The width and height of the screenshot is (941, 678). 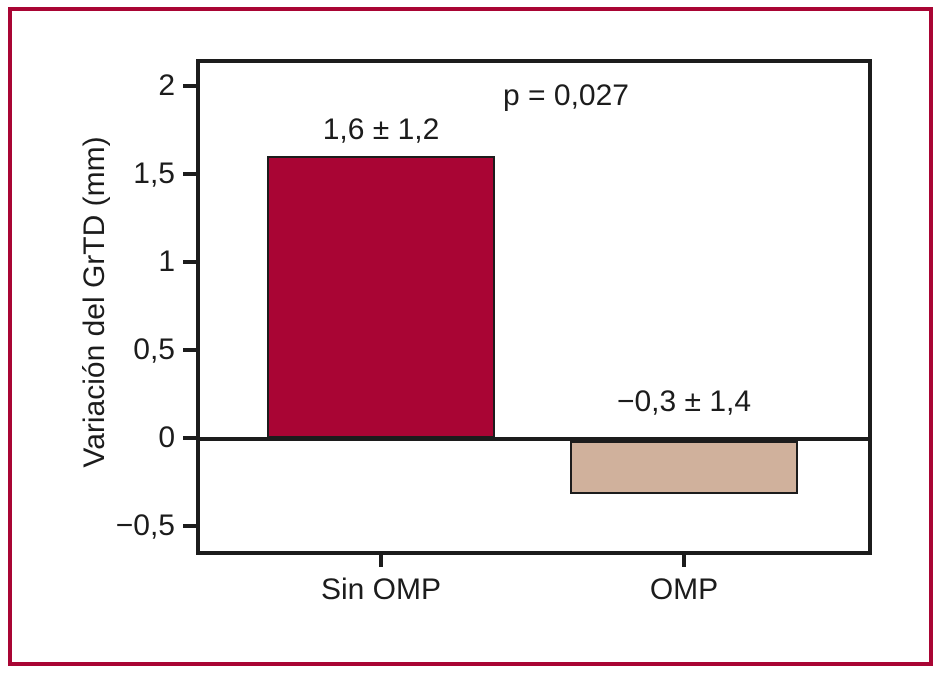 I want to click on y-tick-label: 0,5, so click(x=154, y=349).